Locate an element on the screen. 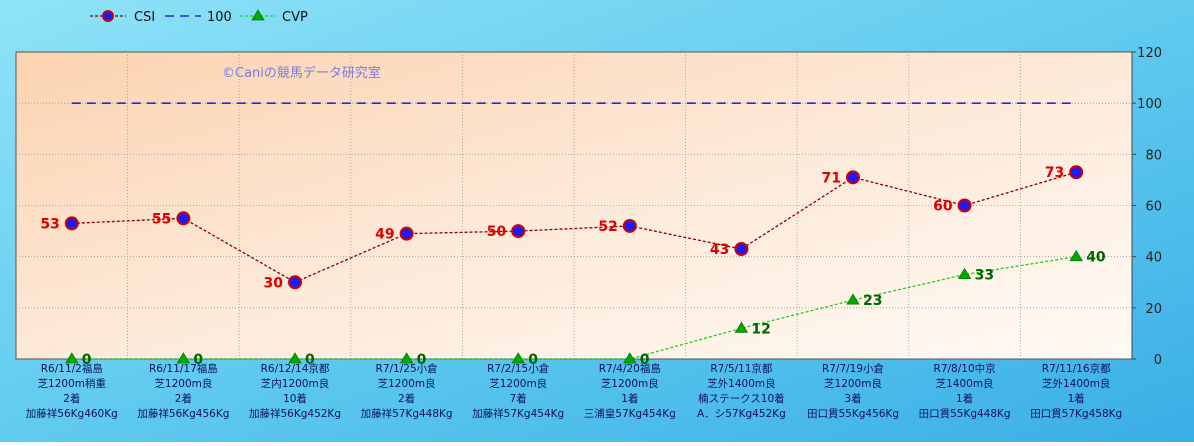 Image resolution: width=1194 pixels, height=446 pixels. csi-data-label: 43 is located at coordinates (719, 250).